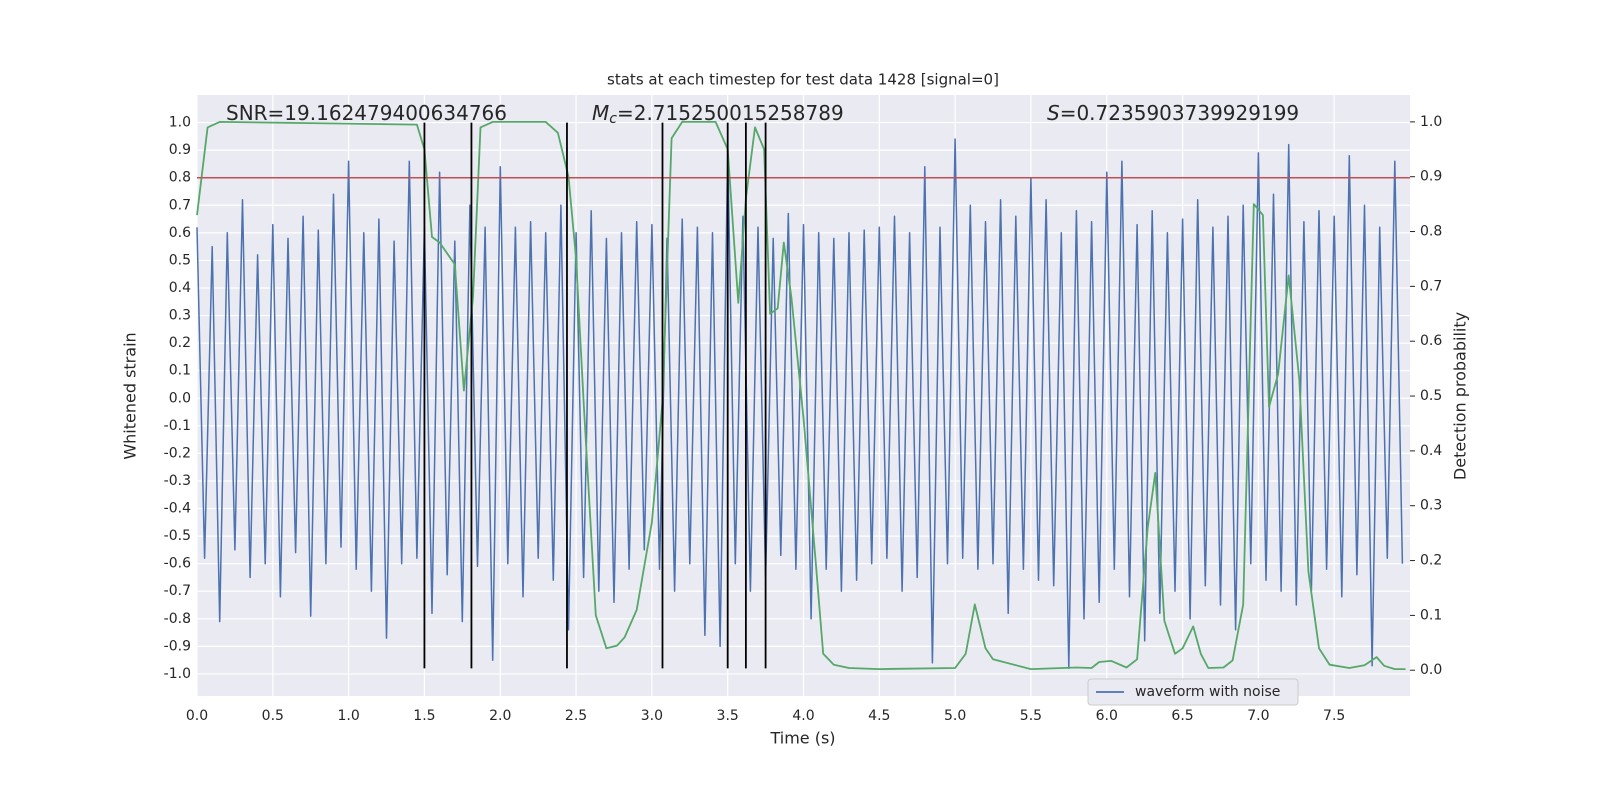 This screenshot has height=800, width=1600. Describe the element at coordinates (1431, 396) in the screenshot. I see `y2-tick-label: 0.5` at that location.